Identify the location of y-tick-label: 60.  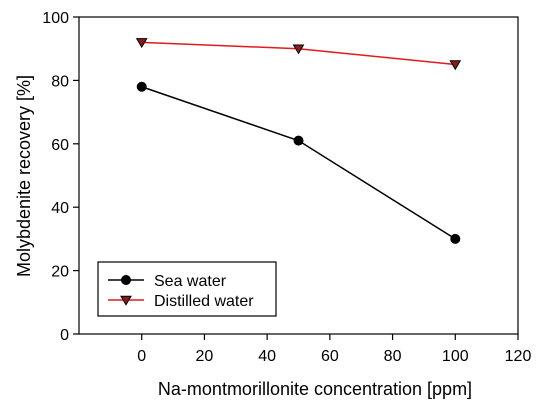
(60, 145).